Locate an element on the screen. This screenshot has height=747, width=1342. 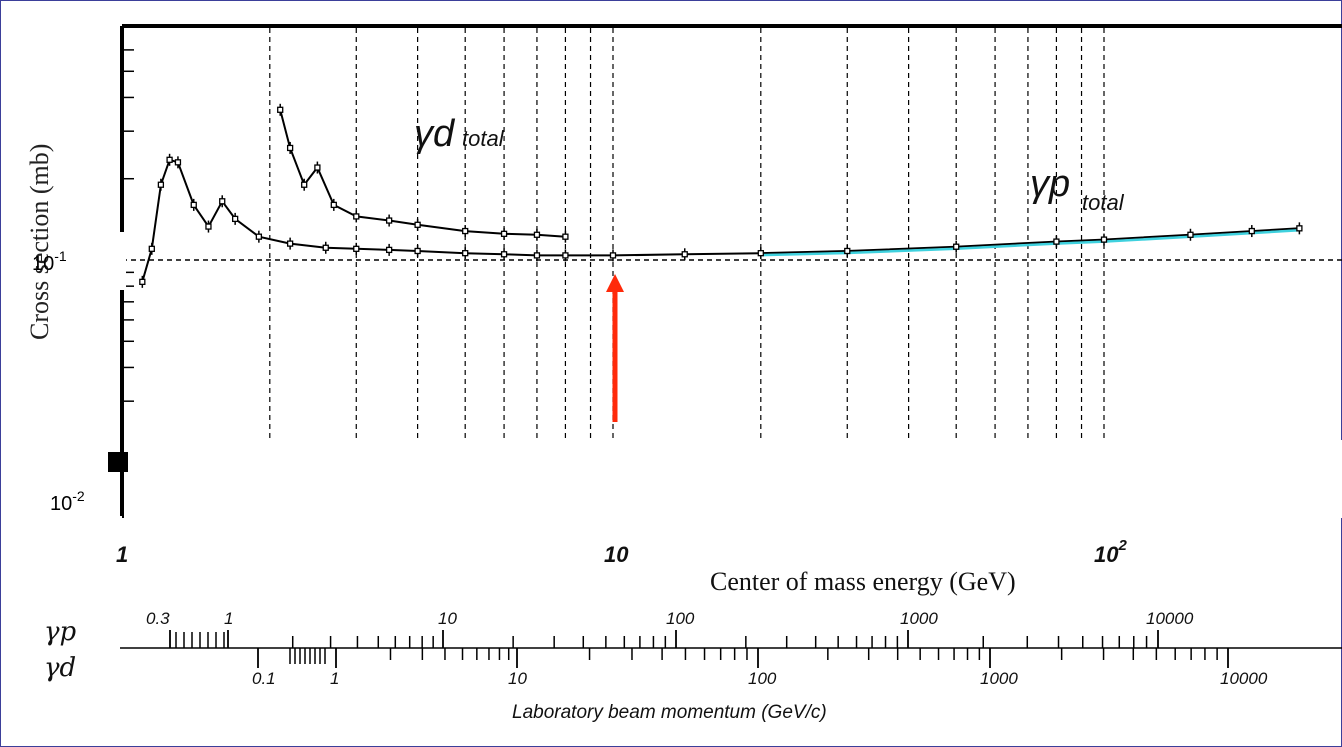
mask-left-marker is located at coordinates (118, 462).